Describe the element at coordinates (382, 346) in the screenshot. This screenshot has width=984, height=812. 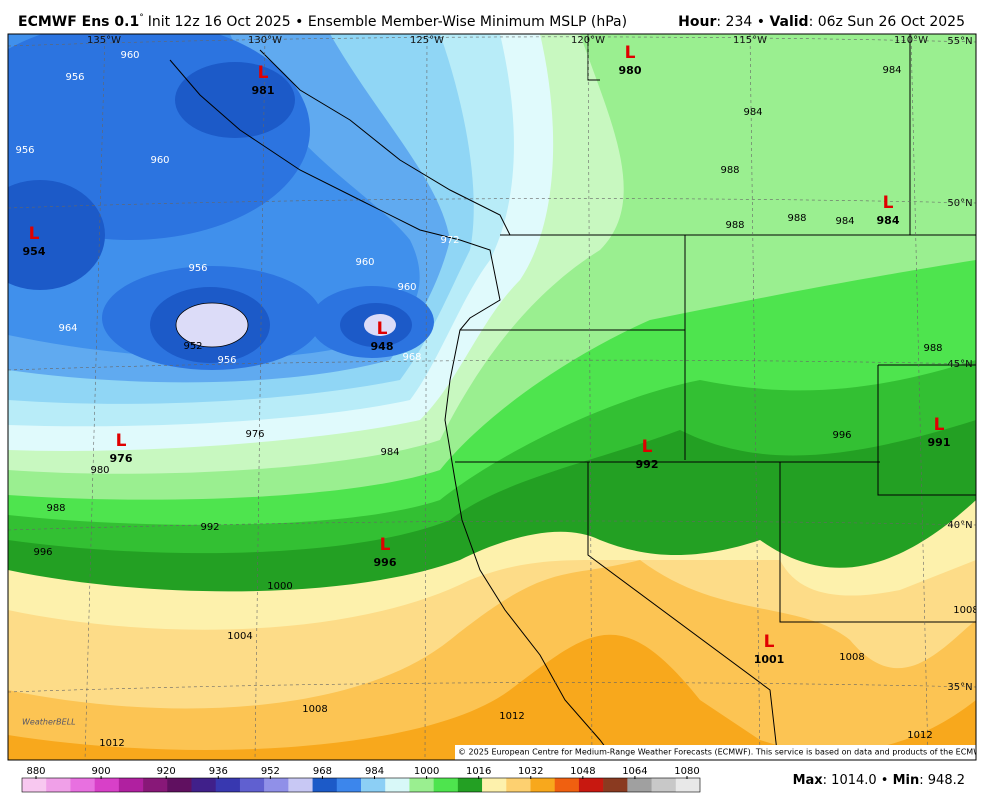
I see `low-value: 948` at that location.